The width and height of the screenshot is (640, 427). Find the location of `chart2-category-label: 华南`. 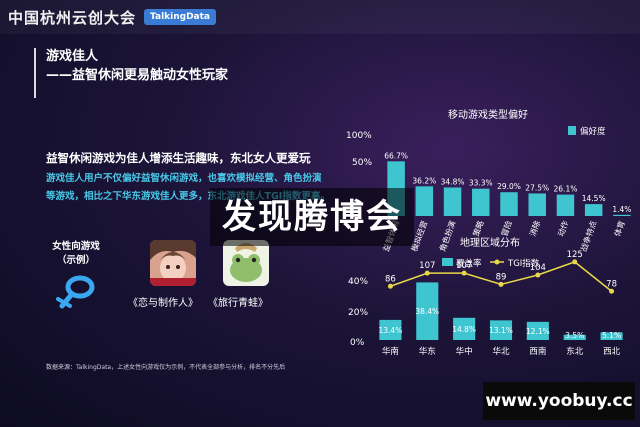

chart2-category-label: 华南 is located at coordinates (390, 351).